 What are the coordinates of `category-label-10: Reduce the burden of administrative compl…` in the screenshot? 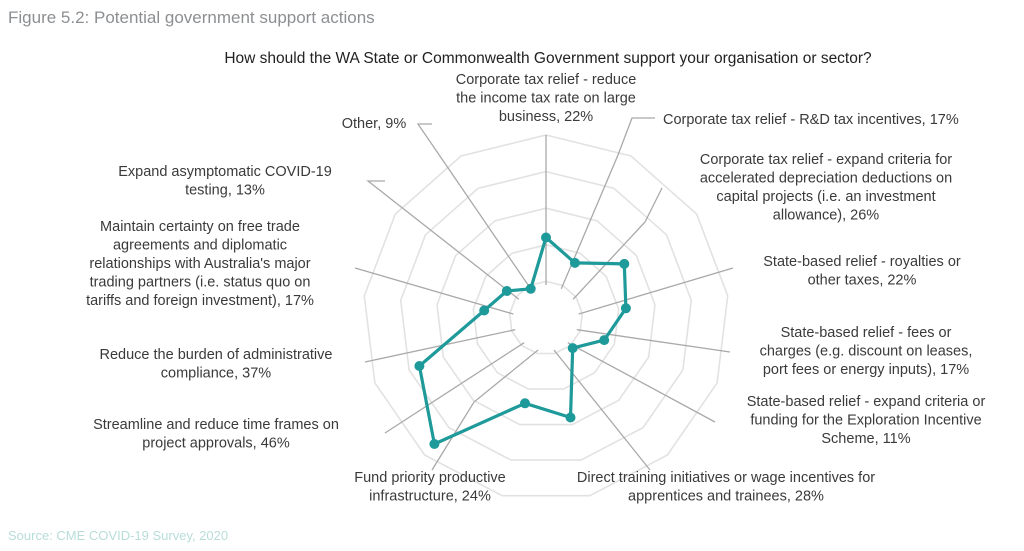 It's located at (216, 364).